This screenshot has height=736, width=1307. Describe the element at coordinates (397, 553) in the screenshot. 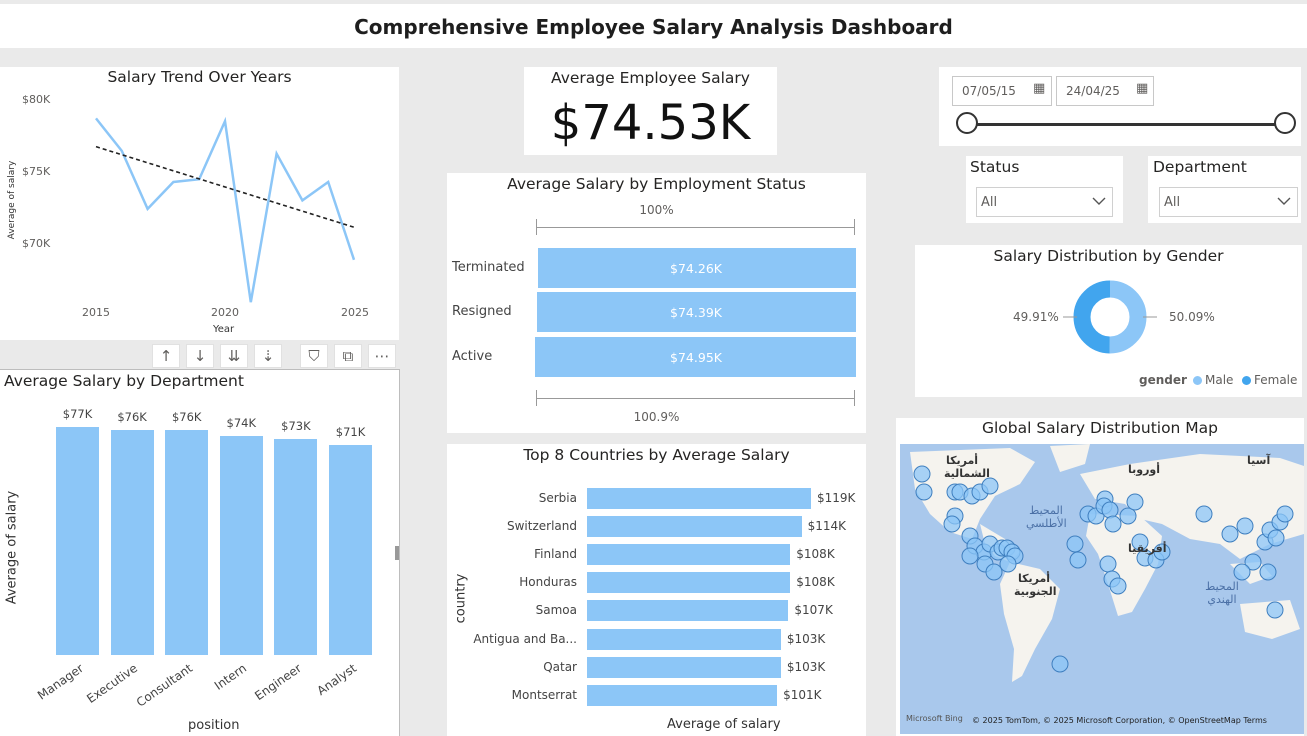

I see `resize-handle` at that location.